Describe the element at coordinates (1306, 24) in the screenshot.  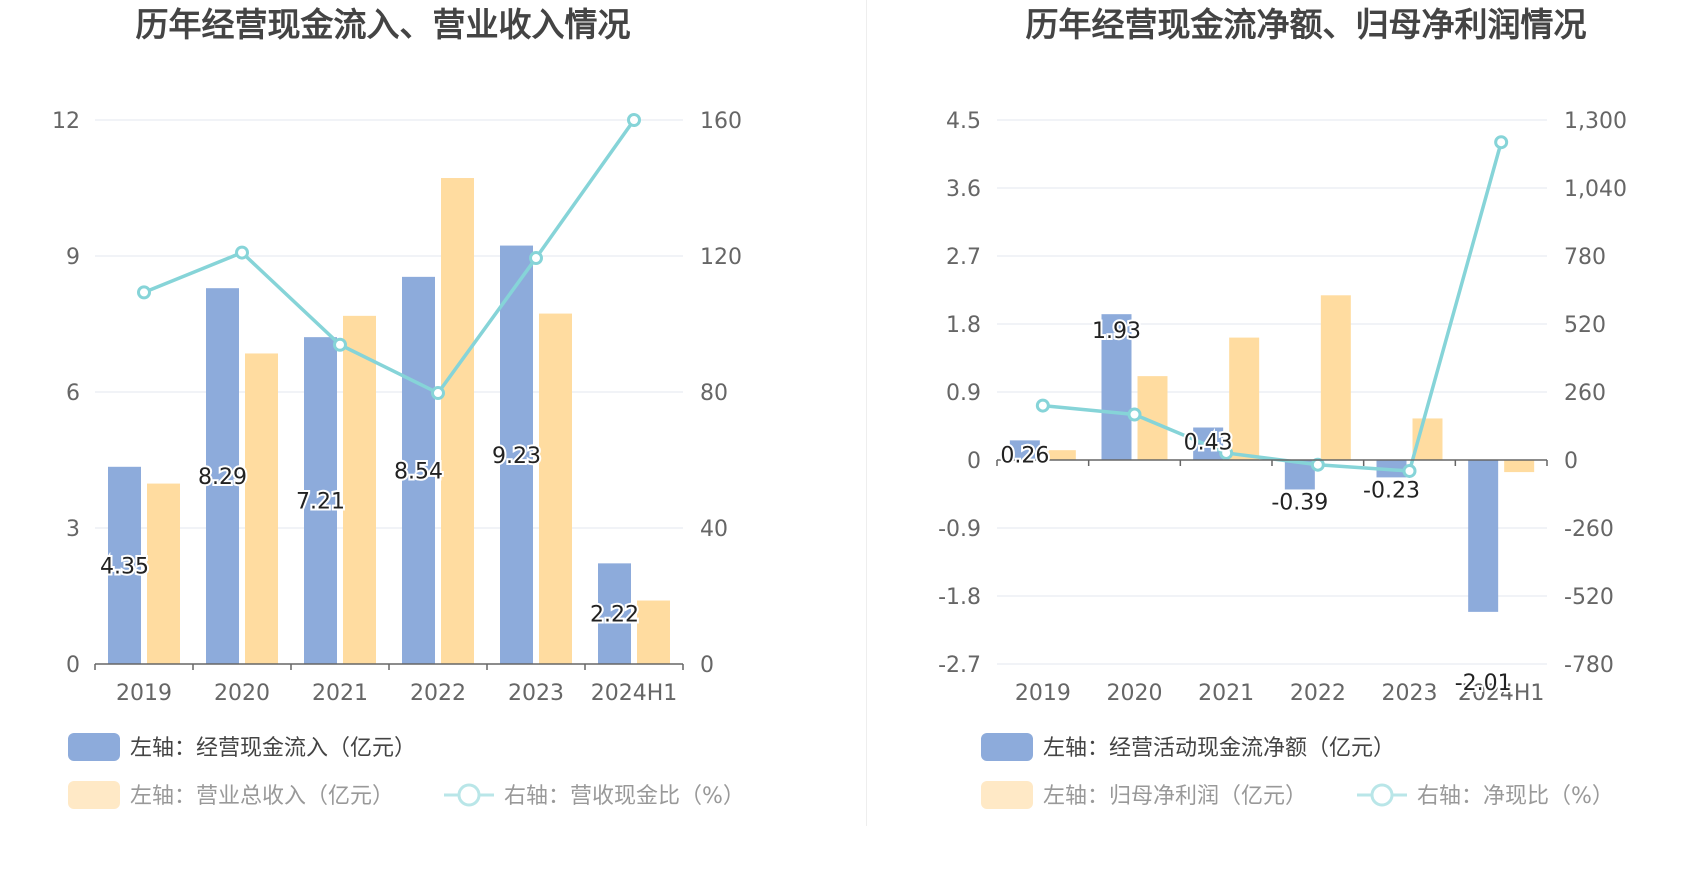
I see `right-chart-title: 历年经营现金流净额、归母净利润情况` at that location.